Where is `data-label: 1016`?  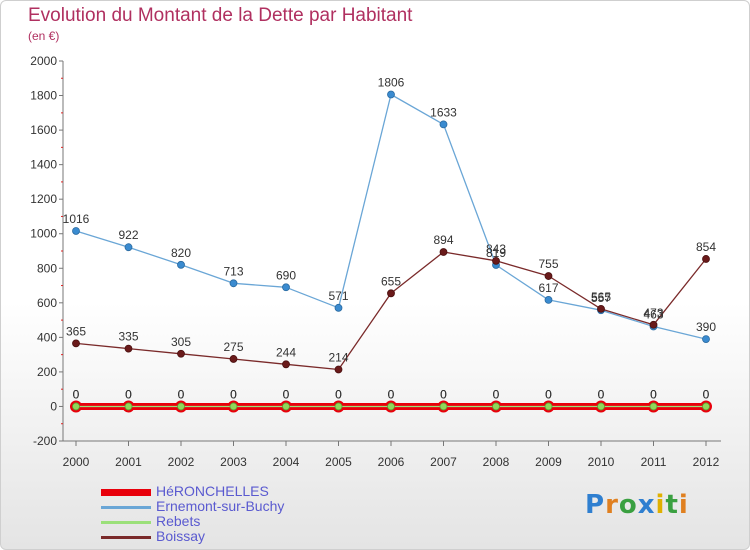
data-label: 1016 is located at coordinates (76, 219).